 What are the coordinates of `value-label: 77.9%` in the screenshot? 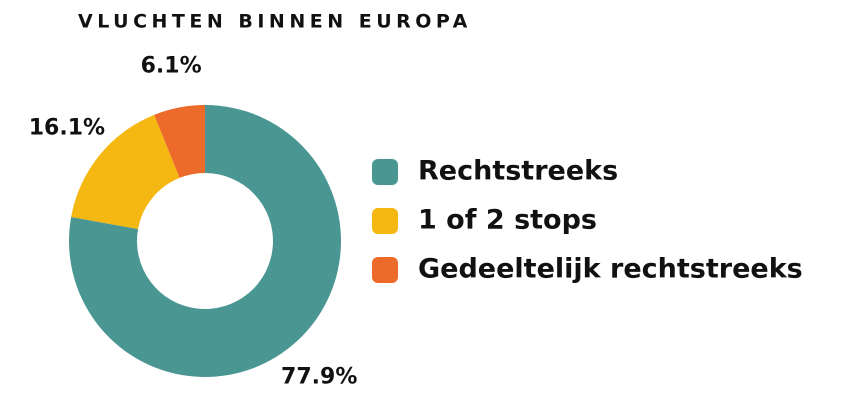 It's located at (319, 377).